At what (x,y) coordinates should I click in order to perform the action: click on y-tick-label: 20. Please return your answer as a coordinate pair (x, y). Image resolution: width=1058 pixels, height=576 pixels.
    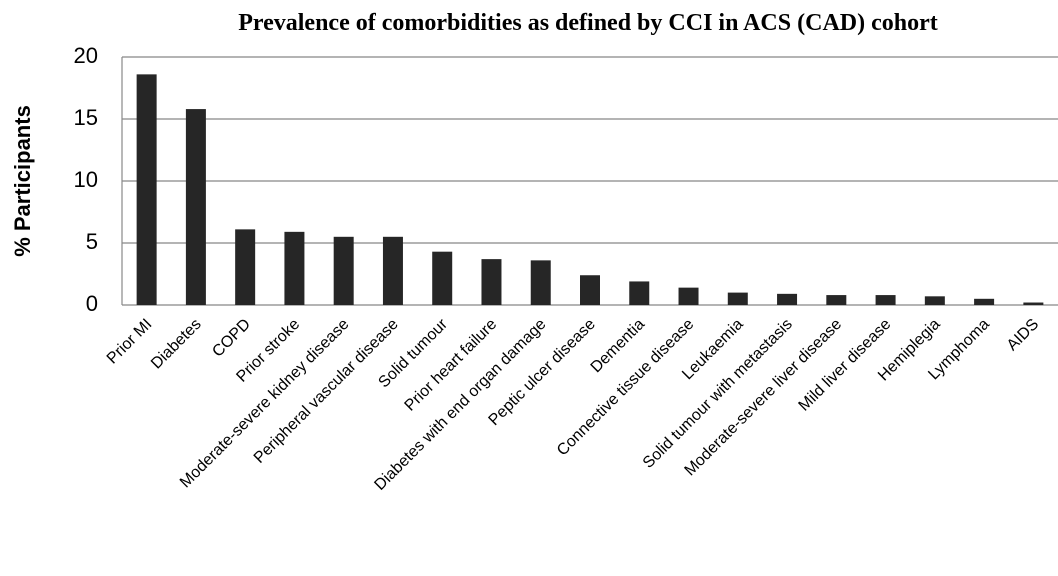
    Looking at the image, I should click on (86, 55).